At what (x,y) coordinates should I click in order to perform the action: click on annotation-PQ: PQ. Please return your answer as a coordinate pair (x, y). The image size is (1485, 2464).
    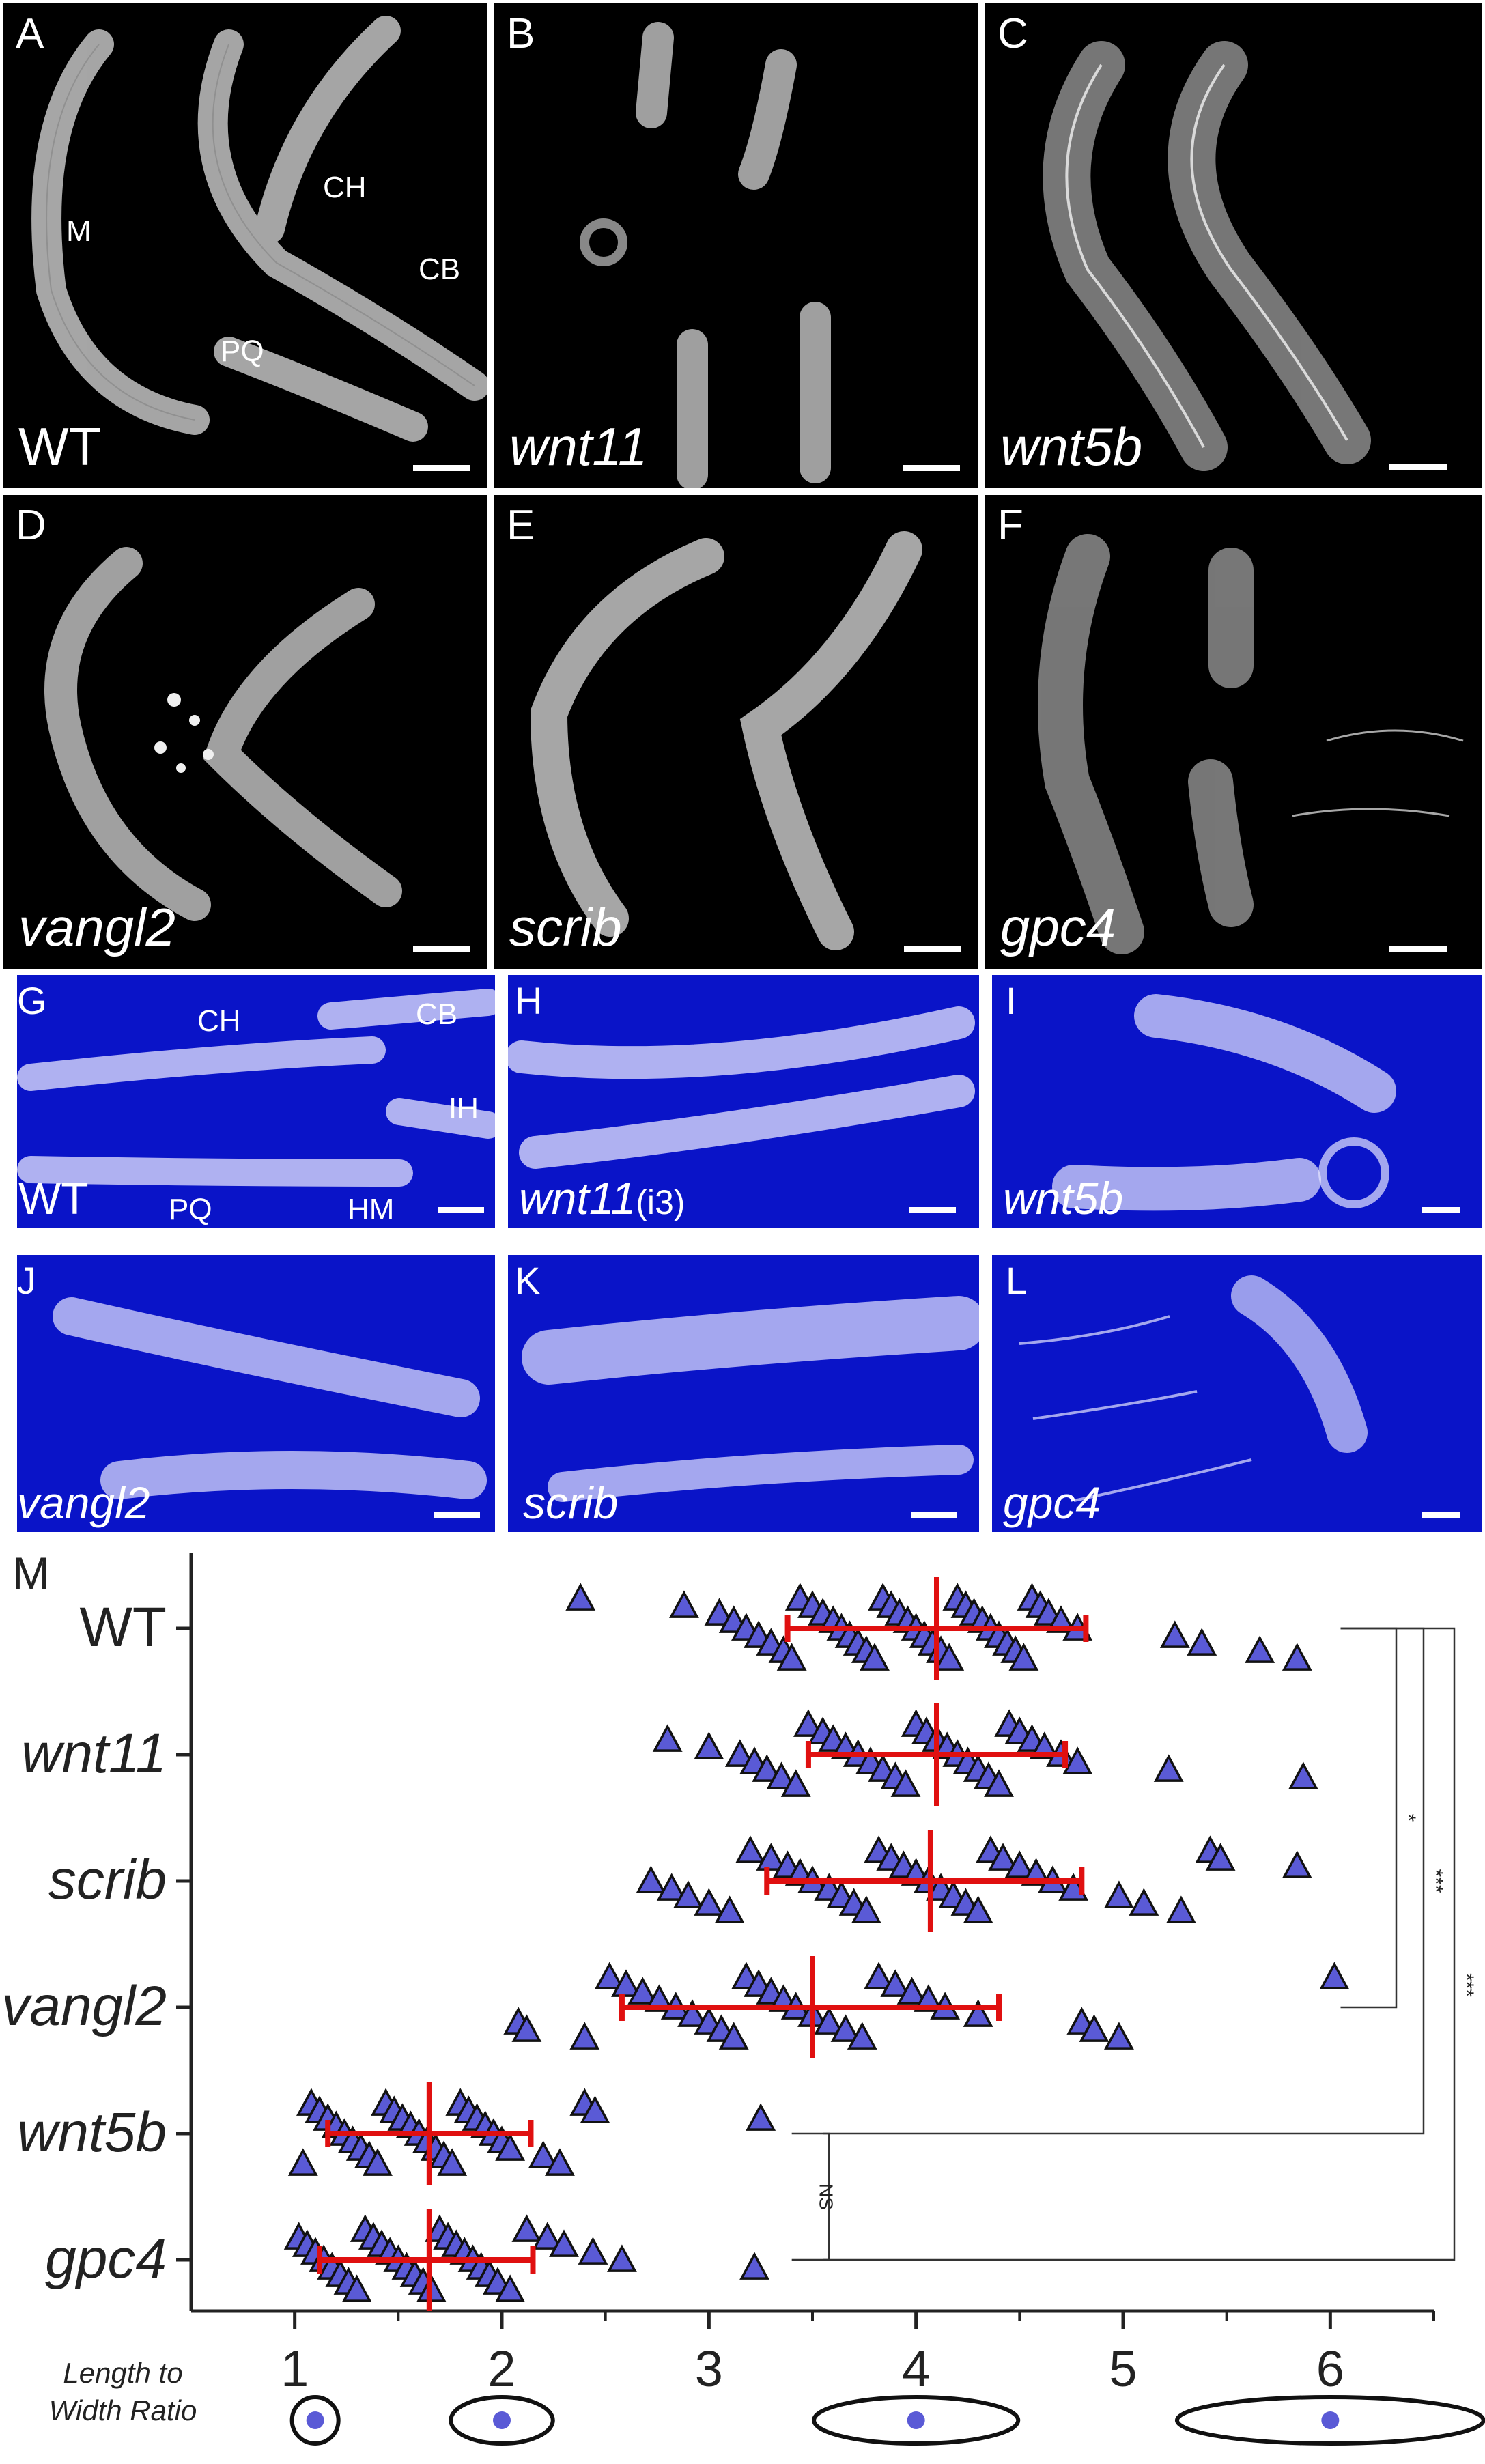
    Looking at the image, I should click on (243, 351).